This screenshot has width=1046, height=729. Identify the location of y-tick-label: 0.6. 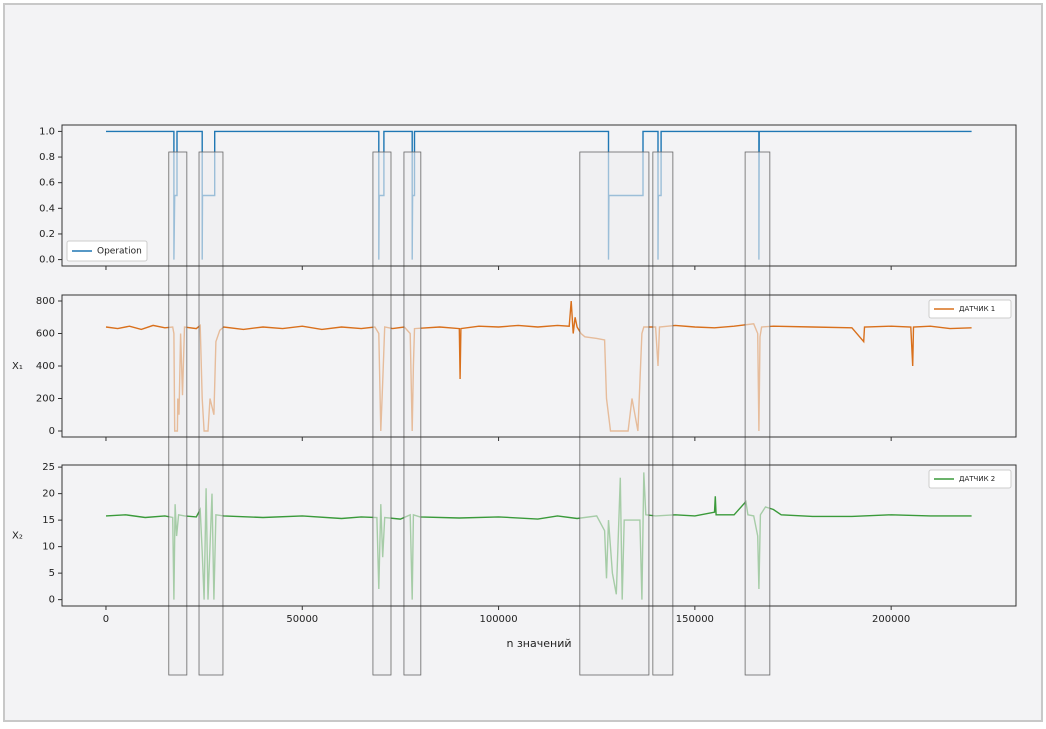
(47, 183).